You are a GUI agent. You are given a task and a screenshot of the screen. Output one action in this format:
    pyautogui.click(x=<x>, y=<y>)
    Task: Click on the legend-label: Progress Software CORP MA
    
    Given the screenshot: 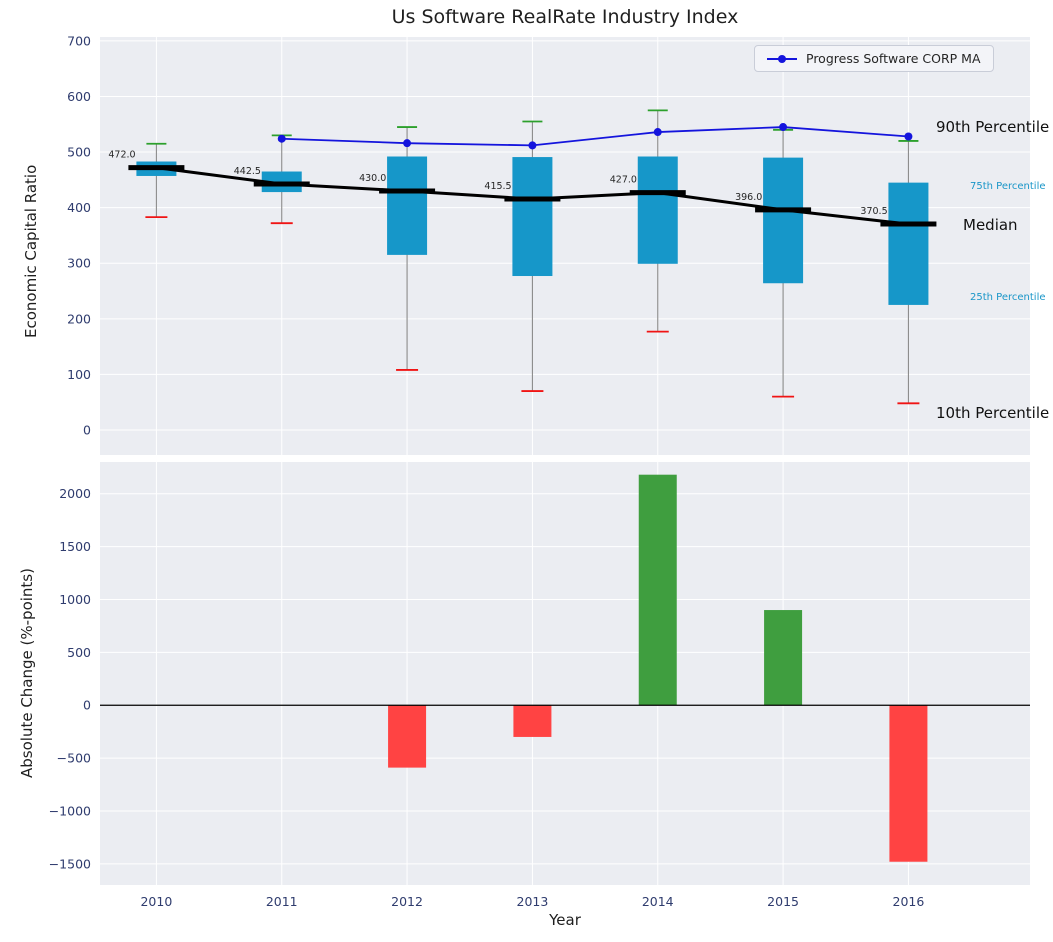 What is the action you would take?
    pyautogui.click(x=893, y=58)
    